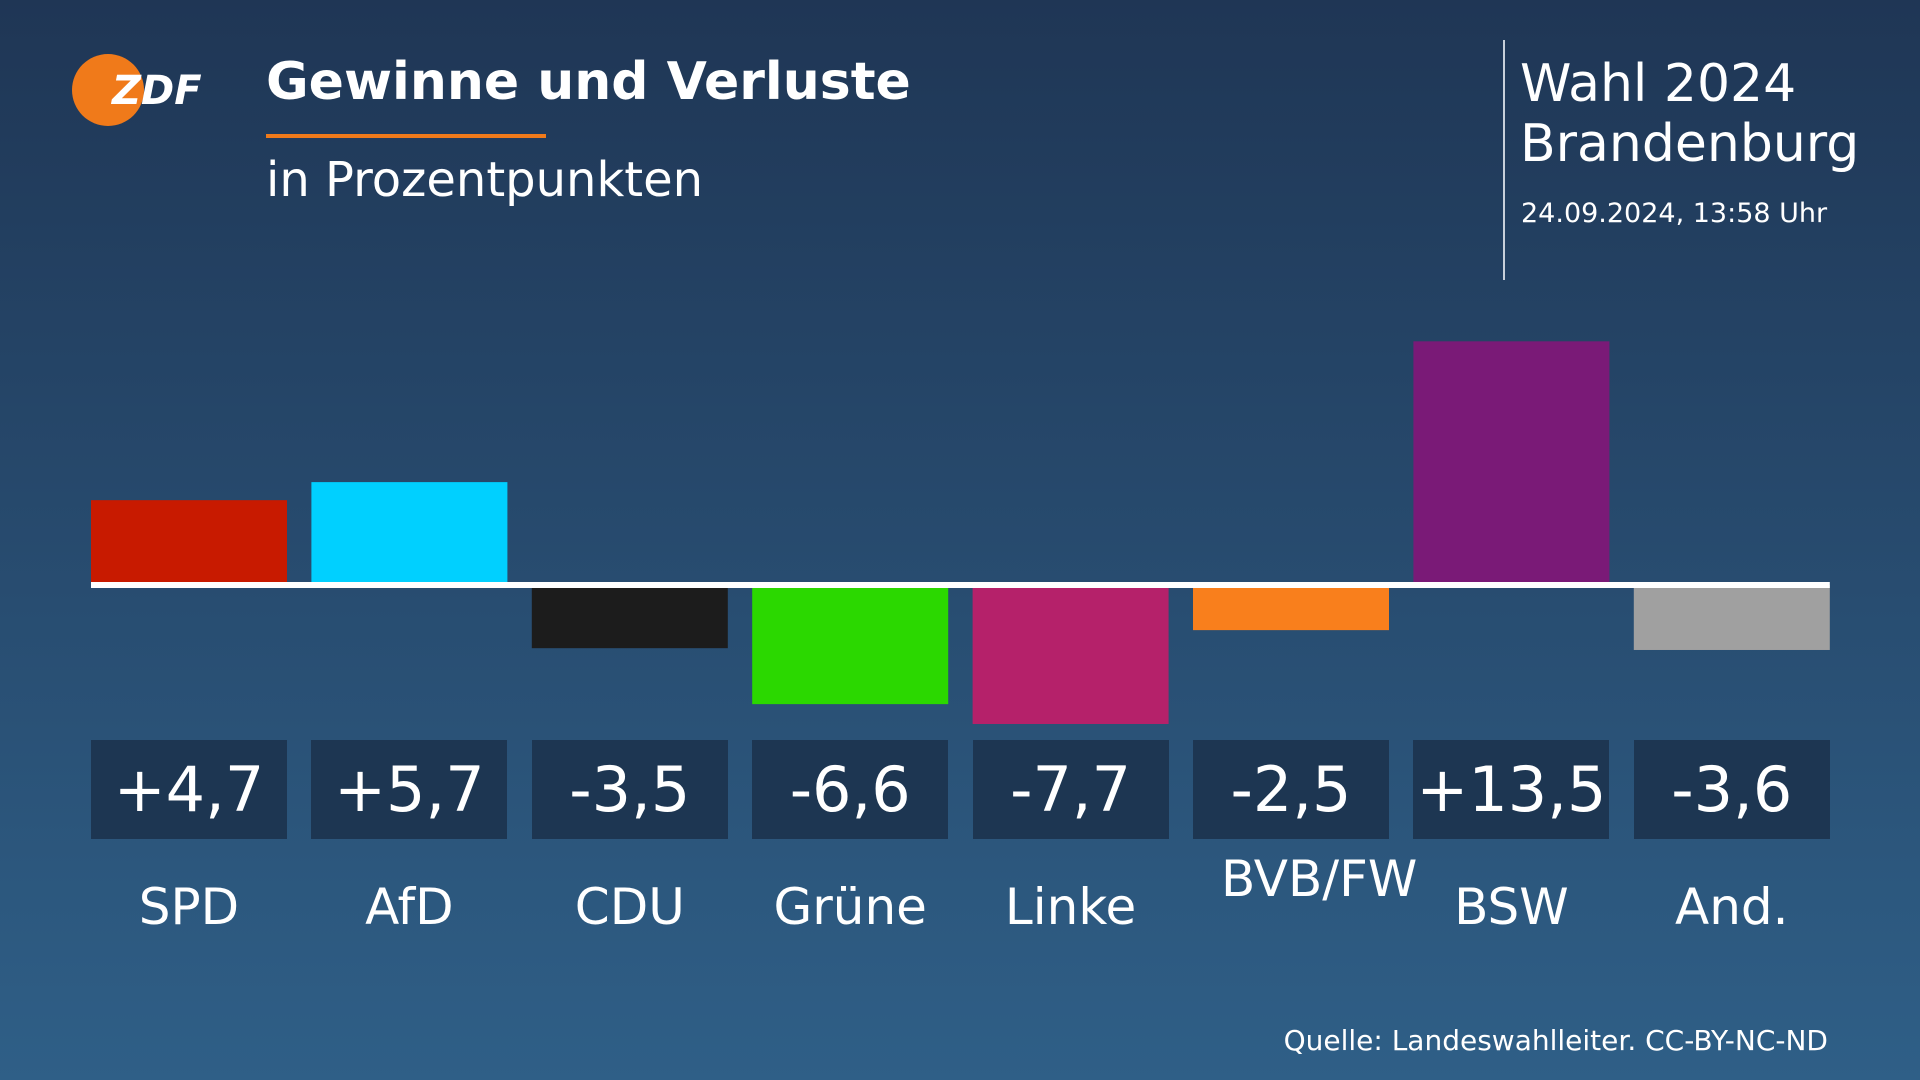 The height and width of the screenshot is (1080, 1920). I want to click on value-label: +5,7, so click(409, 789).